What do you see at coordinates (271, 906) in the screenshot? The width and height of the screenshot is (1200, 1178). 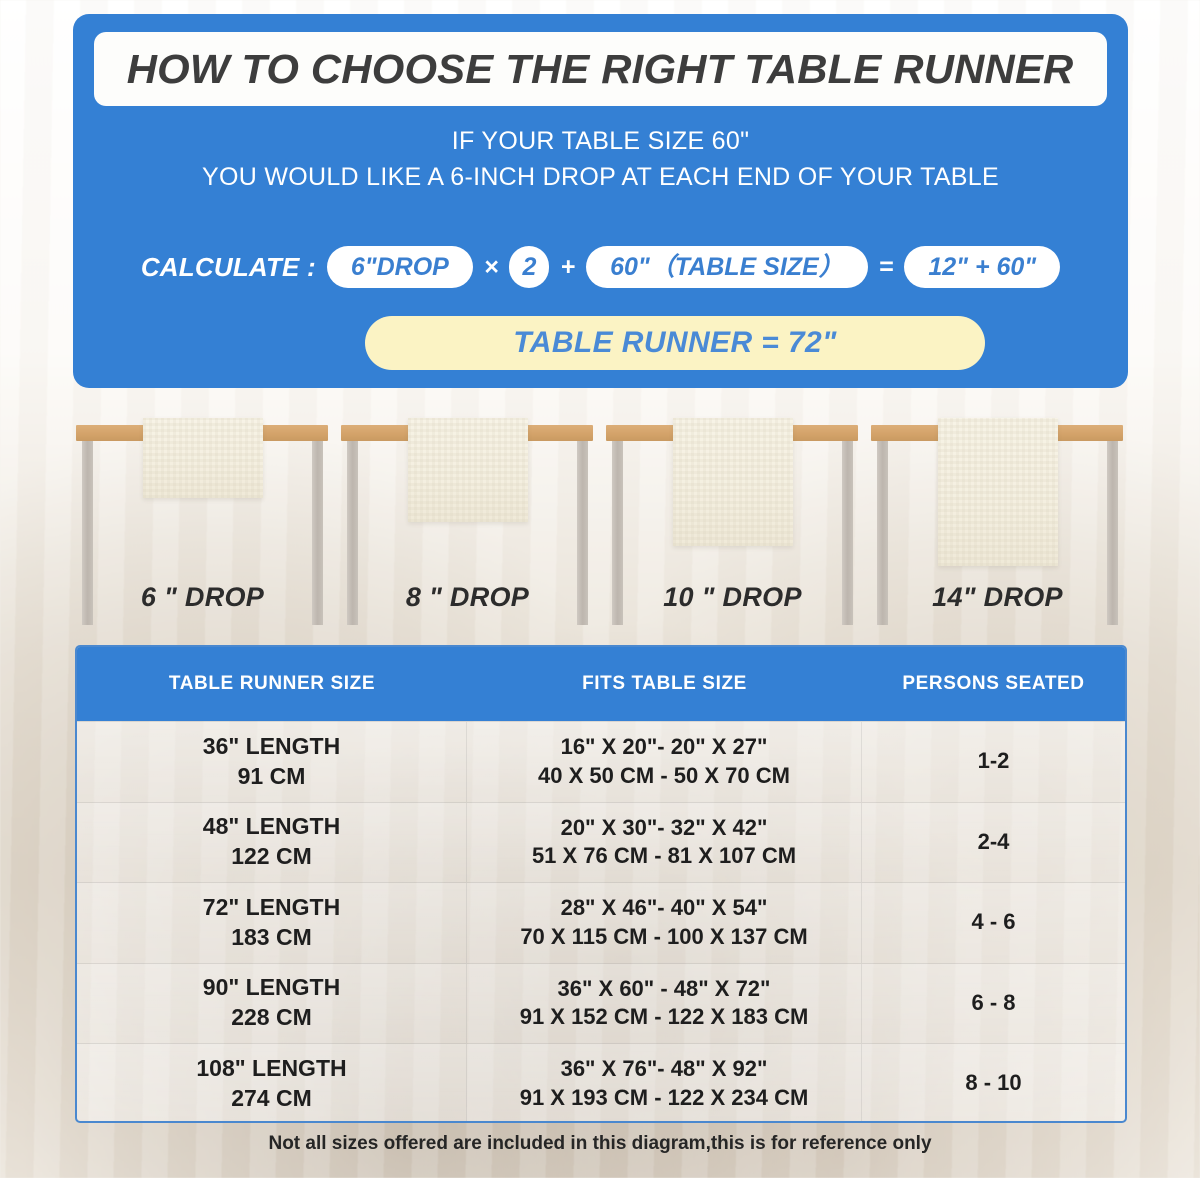 I see `runner-length-inches: 72" LENGTH` at bounding box center [271, 906].